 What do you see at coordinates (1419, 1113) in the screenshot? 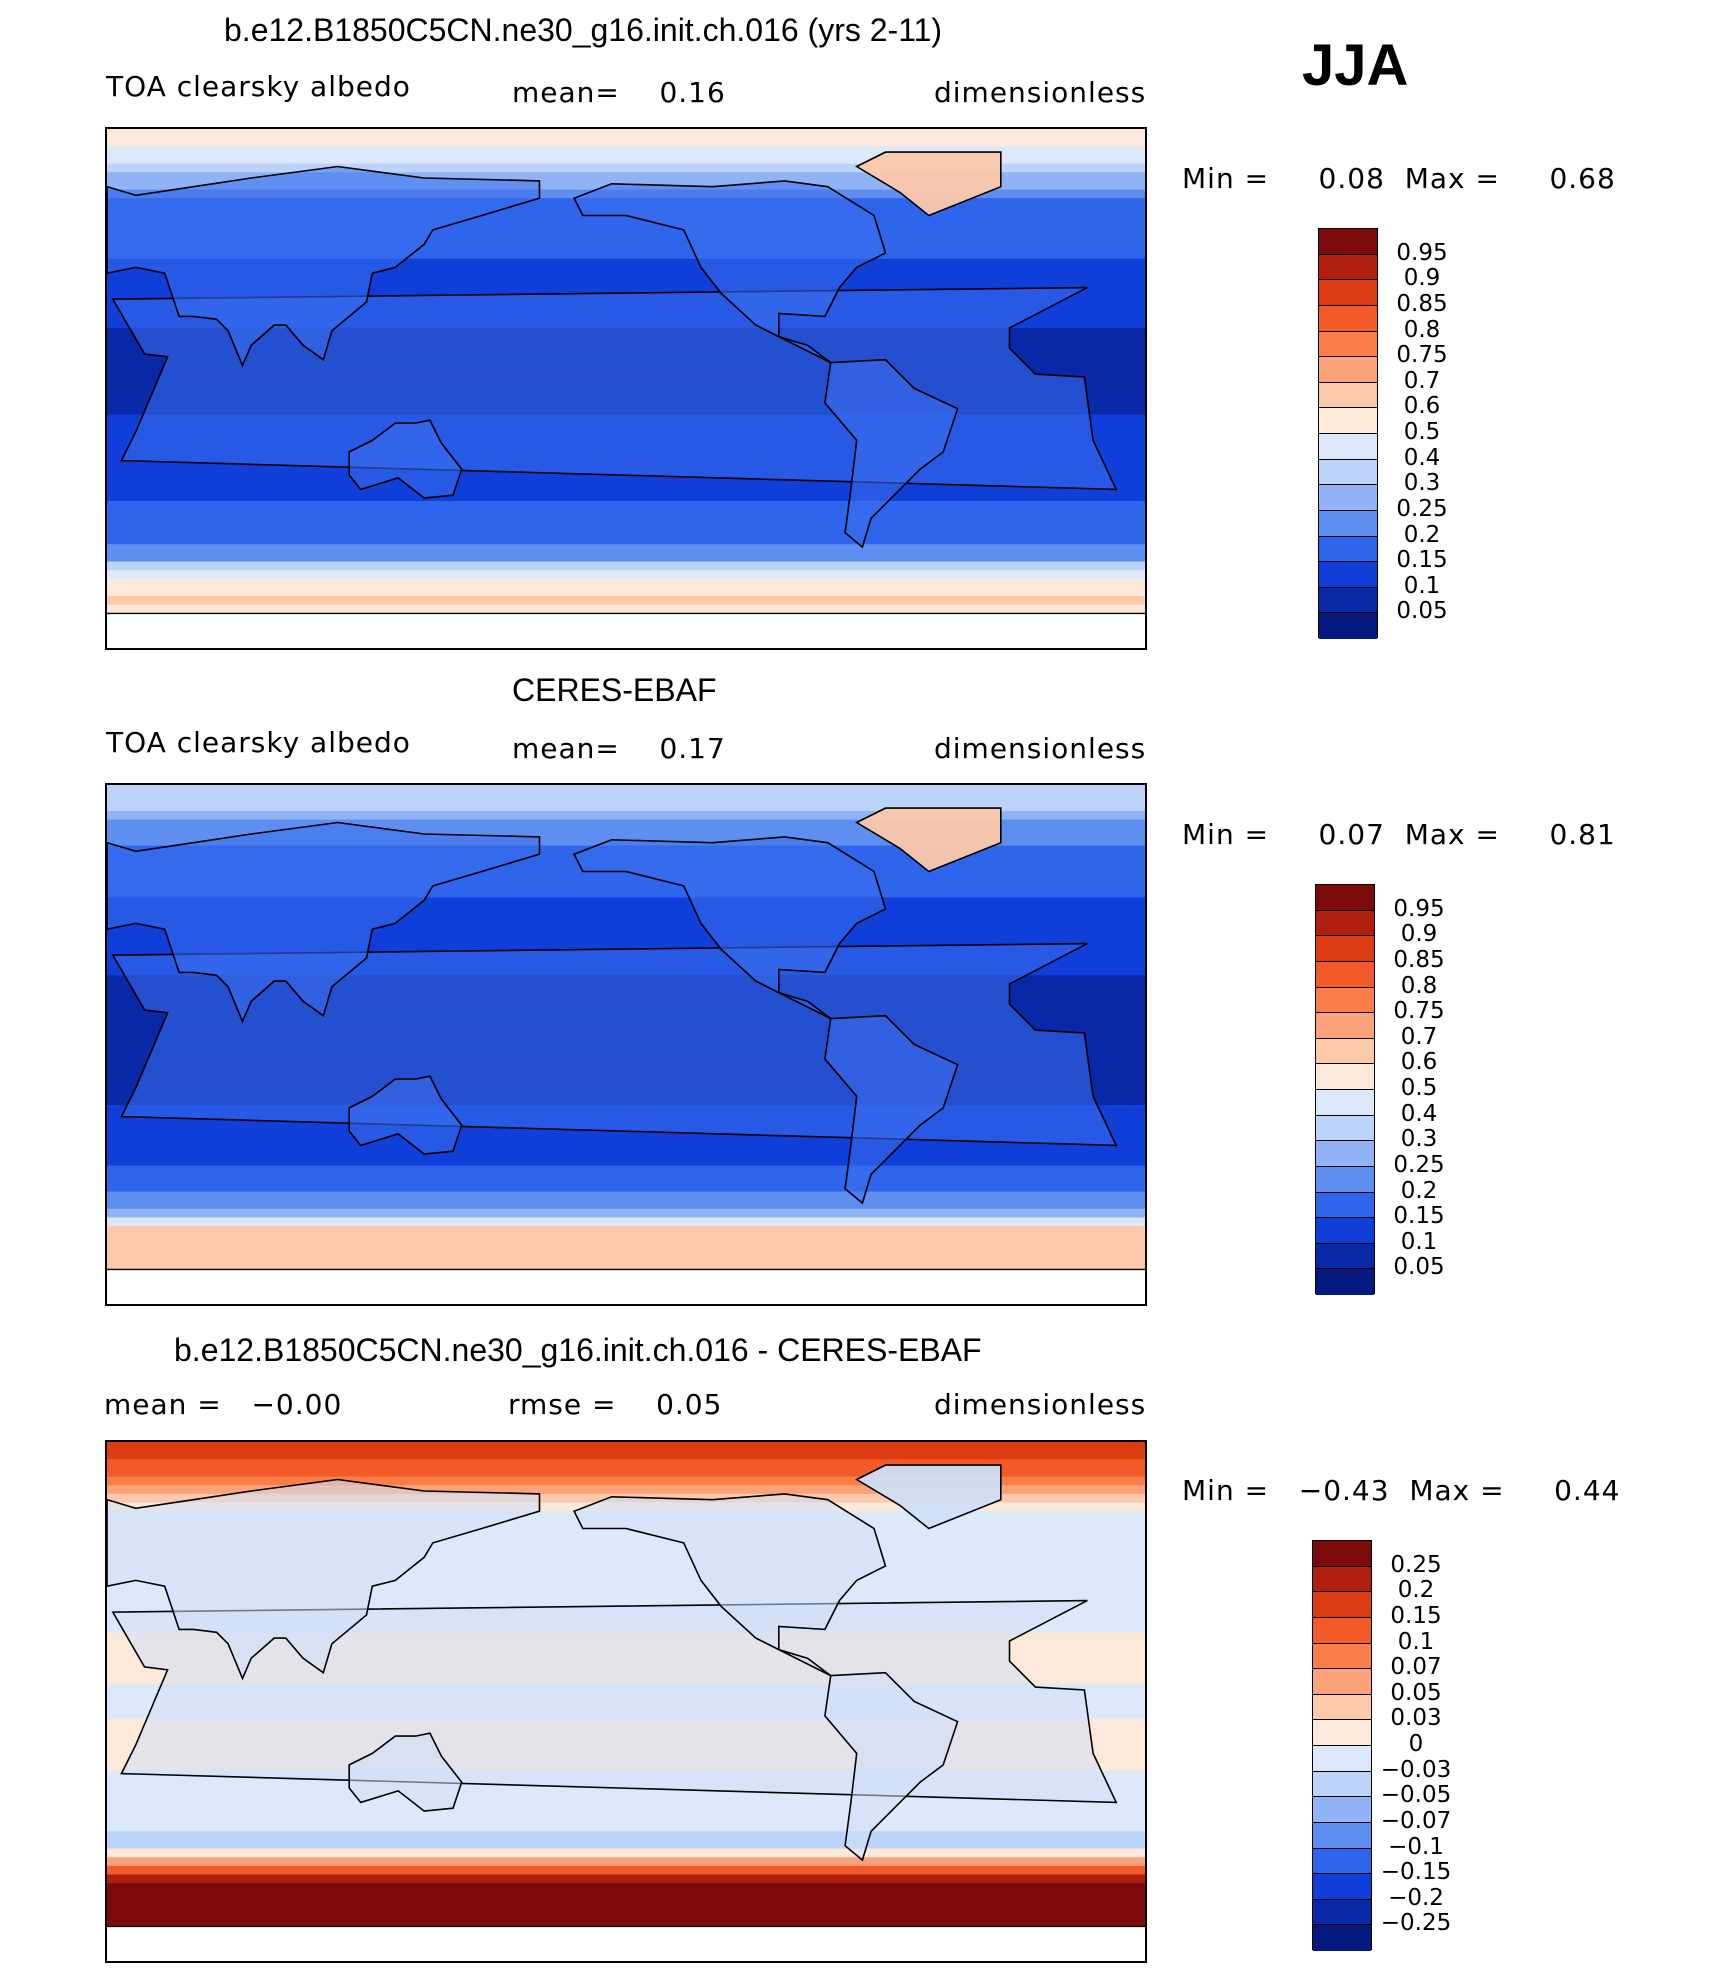
I see `colorbar-tick-label: 0.4` at bounding box center [1419, 1113].